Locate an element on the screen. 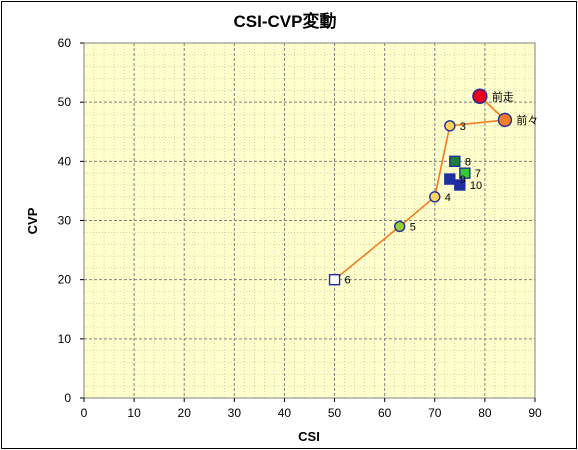 The height and width of the screenshot is (450, 578). x-tick-label: 0 is located at coordinates (84, 413).